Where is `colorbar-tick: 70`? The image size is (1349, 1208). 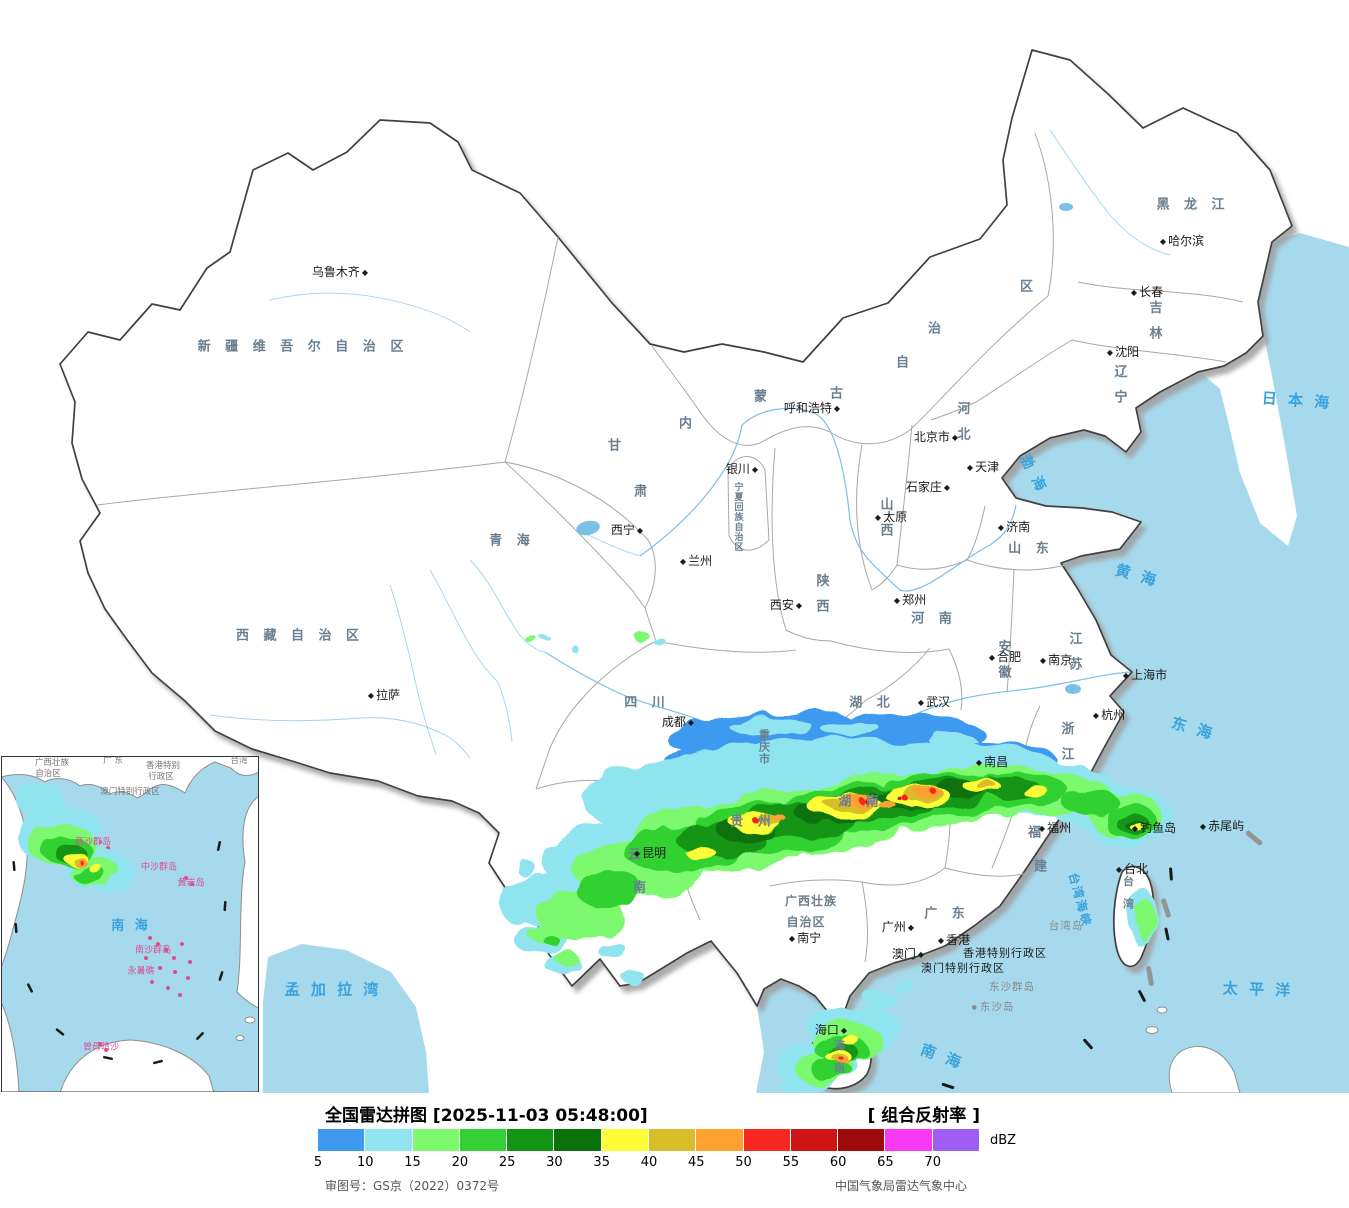
colorbar-tick: 70 is located at coordinates (932, 1162).